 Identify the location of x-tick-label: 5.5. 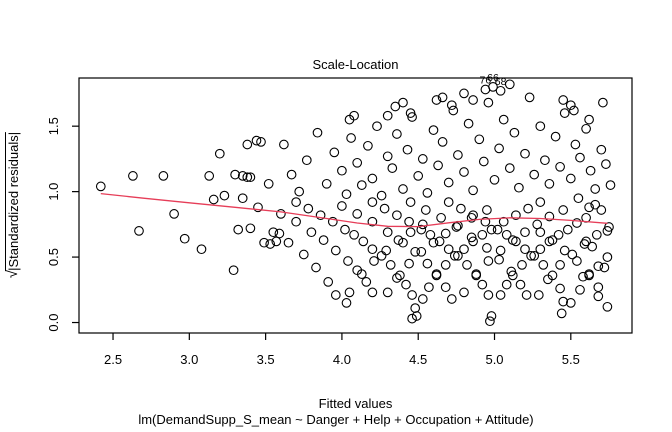
(571, 359).